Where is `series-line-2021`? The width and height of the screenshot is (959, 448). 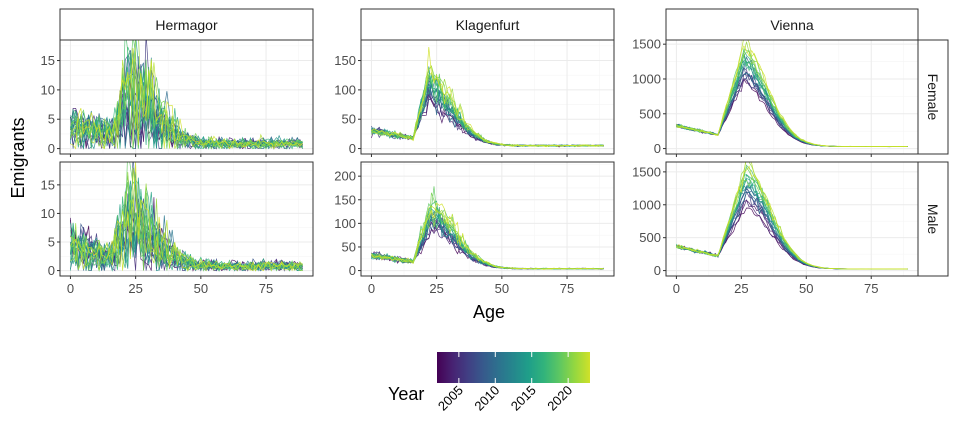
series-line-2021 is located at coordinates (186, 94).